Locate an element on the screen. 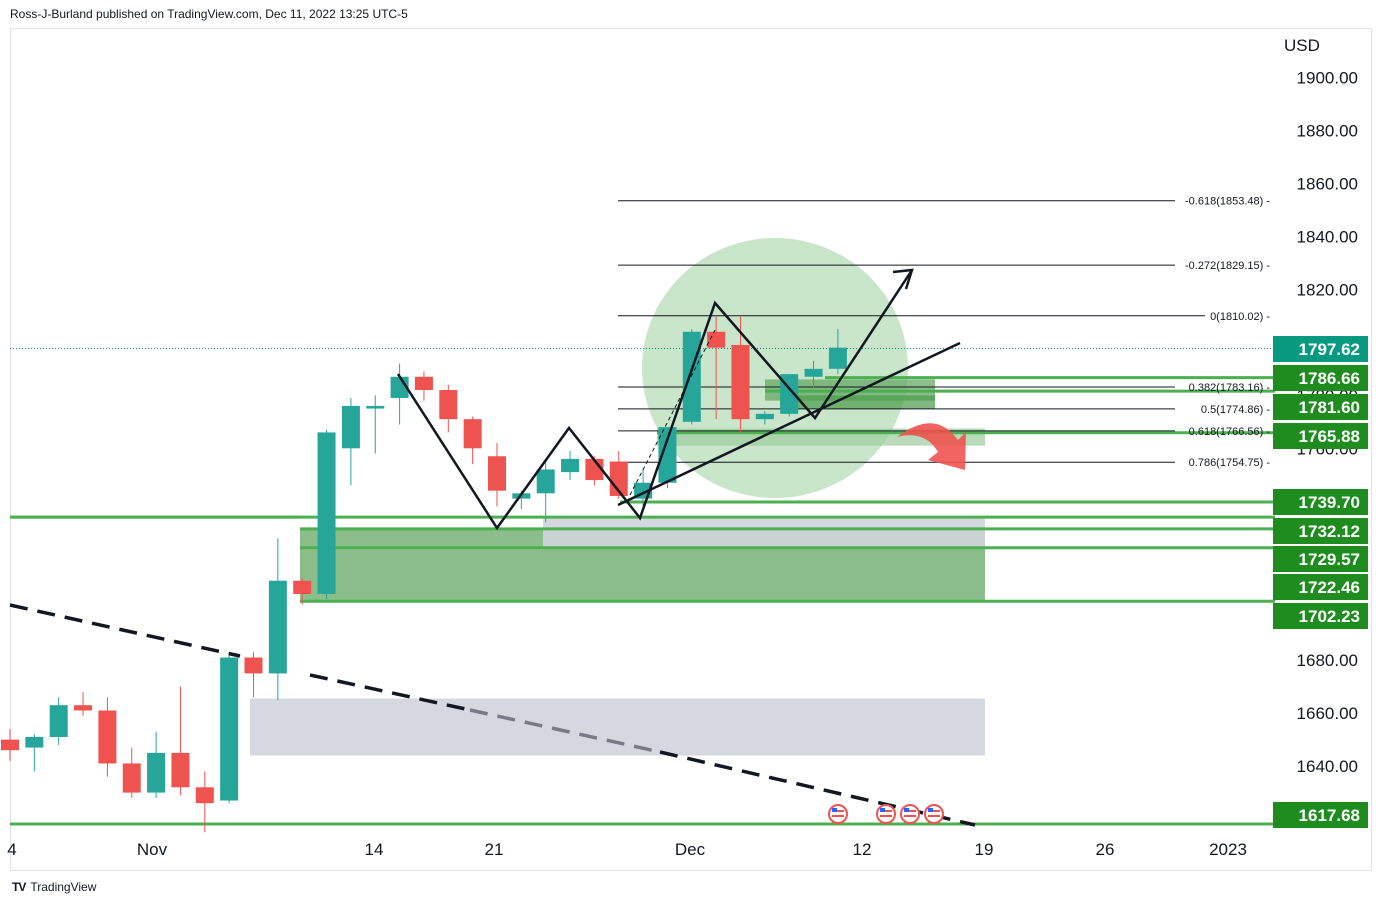 The width and height of the screenshot is (1382, 907). time-tick-label: Nov is located at coordinates (152, 849).